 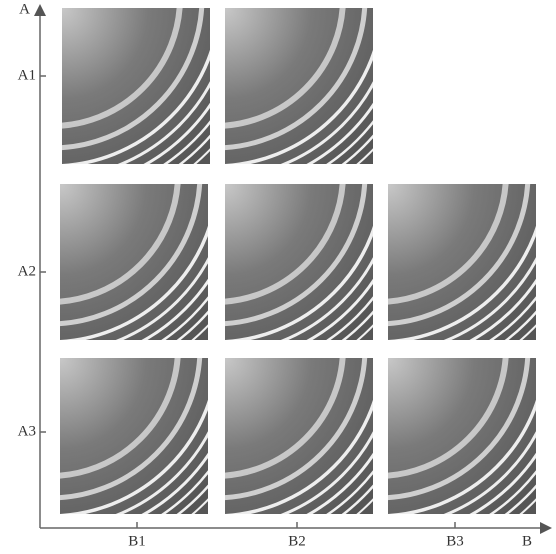 I want to click on x-tick-label: B2, so click(x=297, y=541).